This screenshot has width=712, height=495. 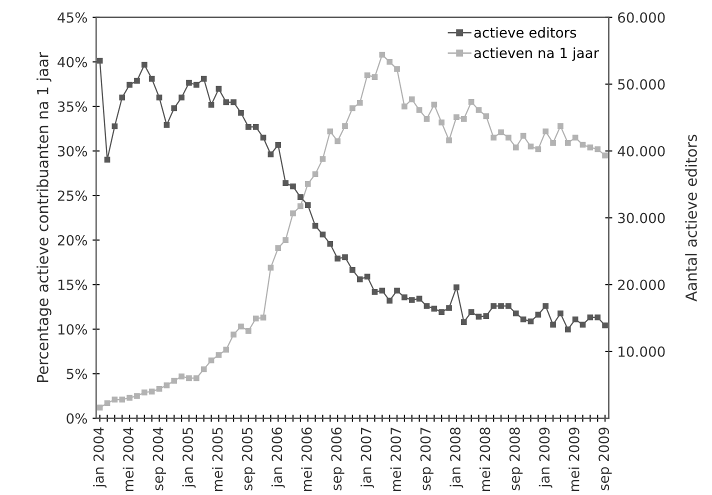 What do you see at coordinates (641, 17) in the screenshot?
I see `y2-tick-label: 60.000` at bounding box center [641, 17].